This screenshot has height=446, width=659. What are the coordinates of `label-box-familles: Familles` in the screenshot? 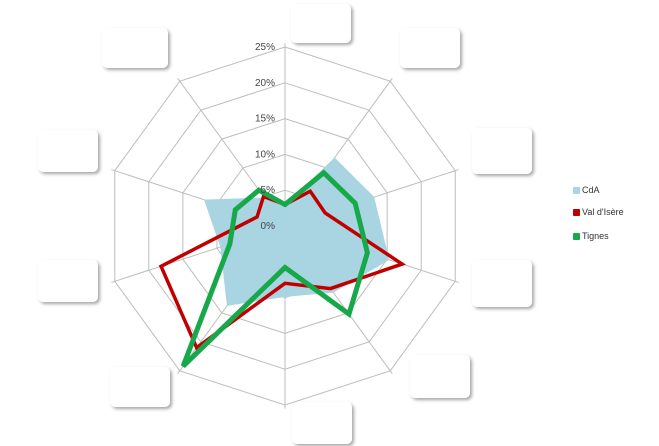 It's located at (430, 48).